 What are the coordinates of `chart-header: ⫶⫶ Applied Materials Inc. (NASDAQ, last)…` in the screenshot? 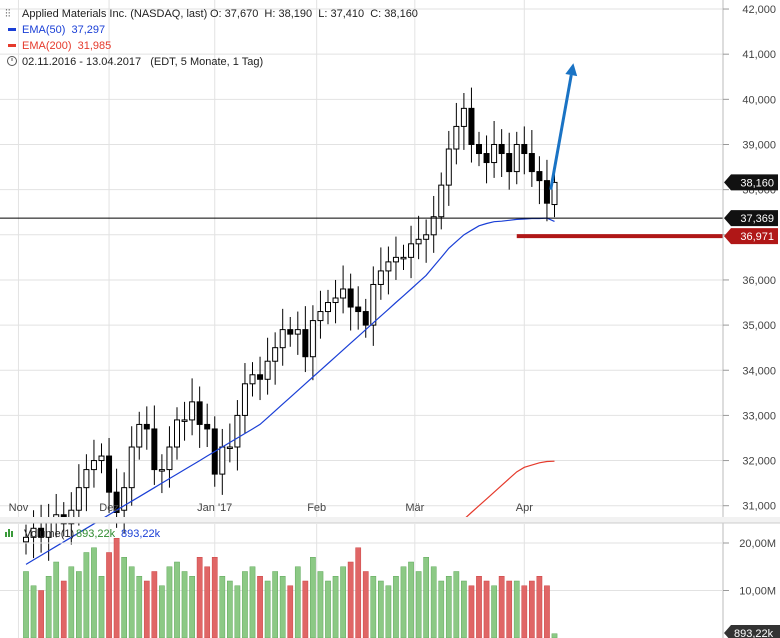 It's located at (211, 38).